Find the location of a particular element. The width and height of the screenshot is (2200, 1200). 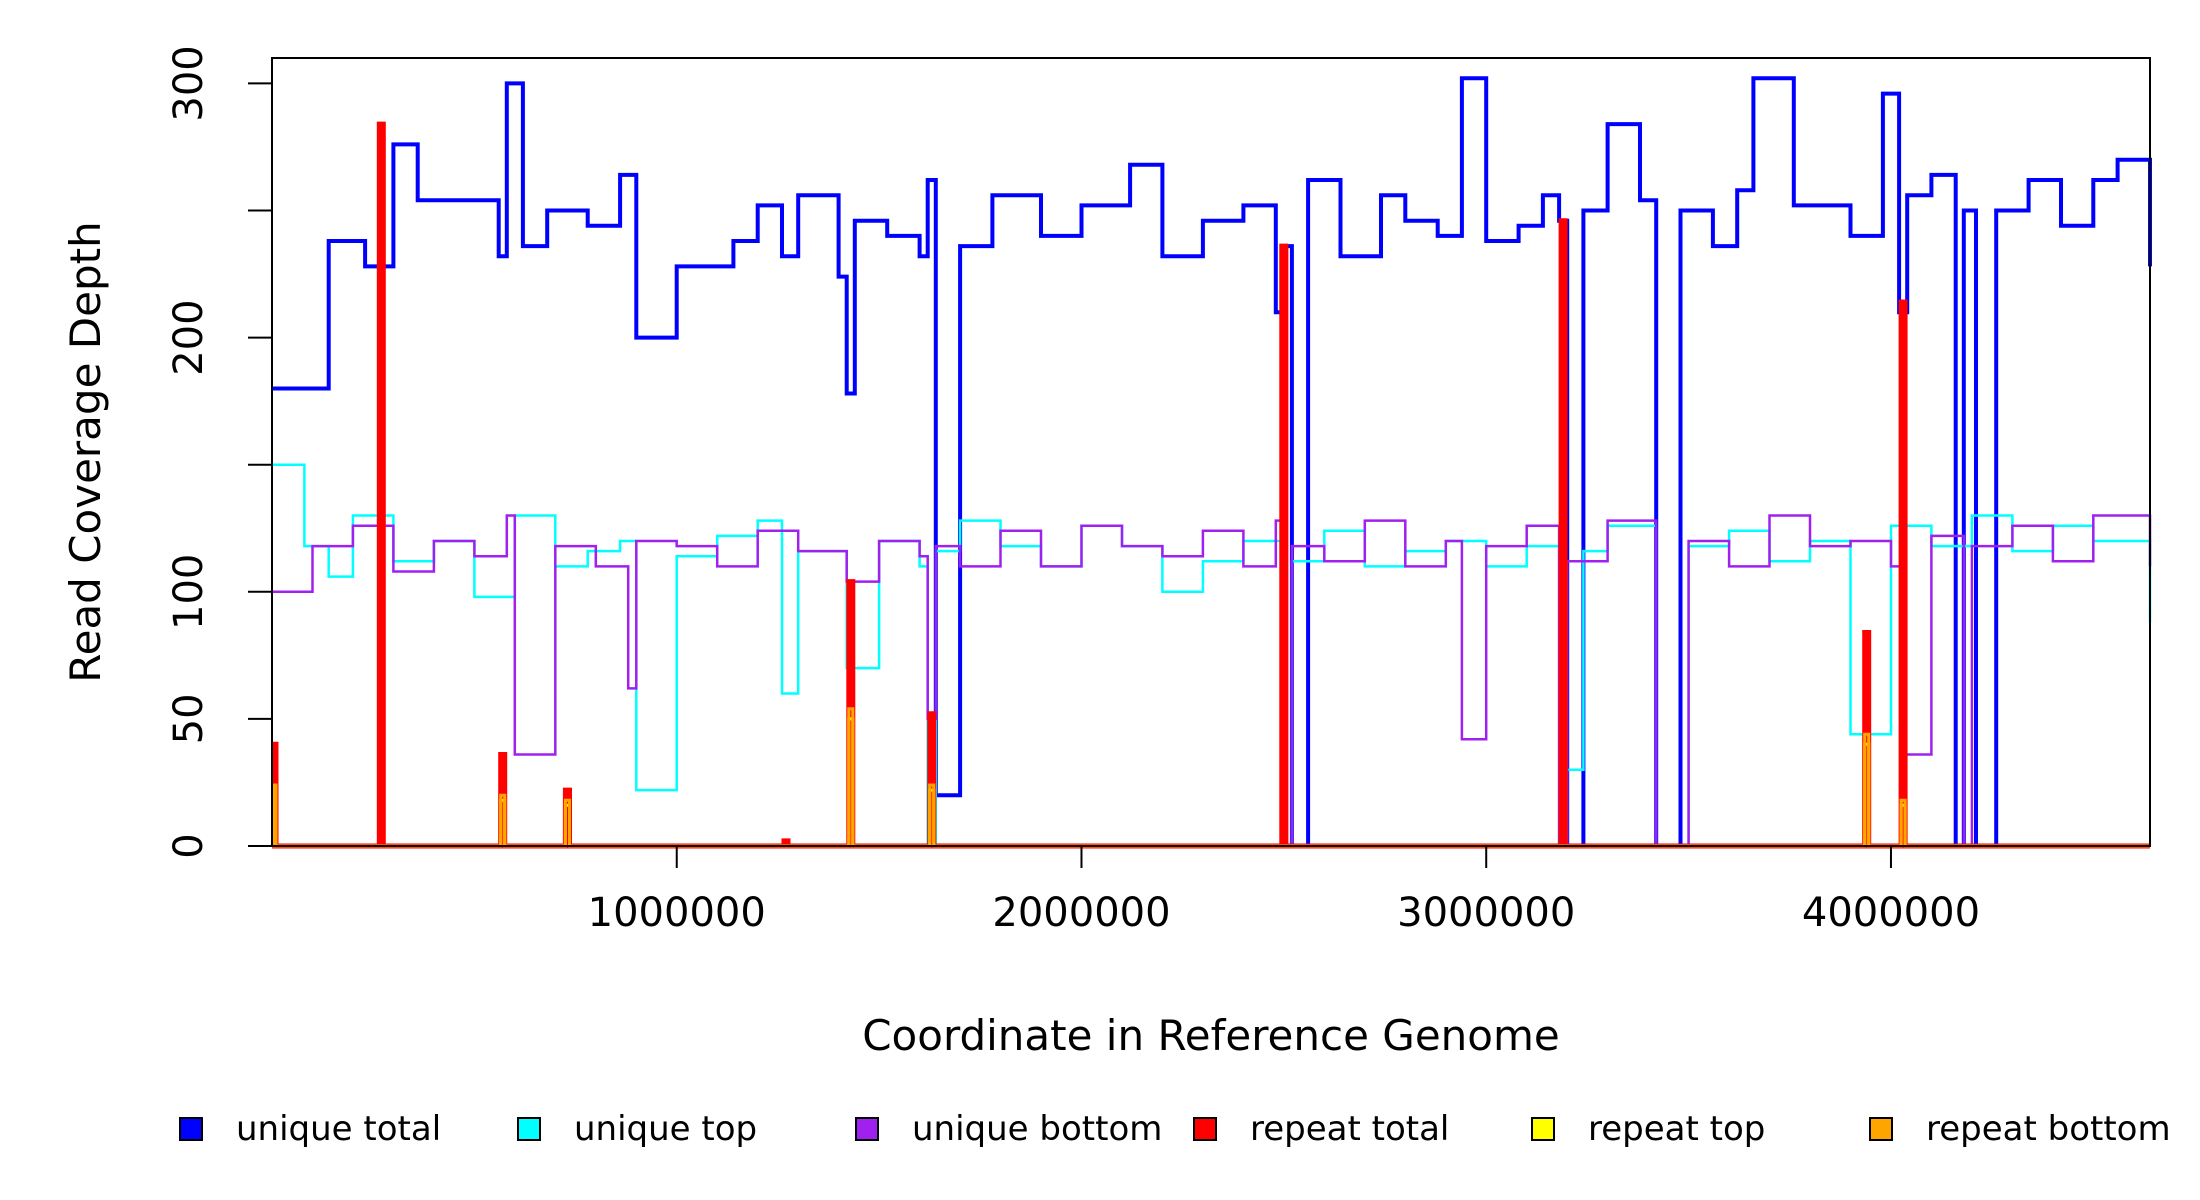

y-tick-label: 100 is located at coordinates (189, 592).